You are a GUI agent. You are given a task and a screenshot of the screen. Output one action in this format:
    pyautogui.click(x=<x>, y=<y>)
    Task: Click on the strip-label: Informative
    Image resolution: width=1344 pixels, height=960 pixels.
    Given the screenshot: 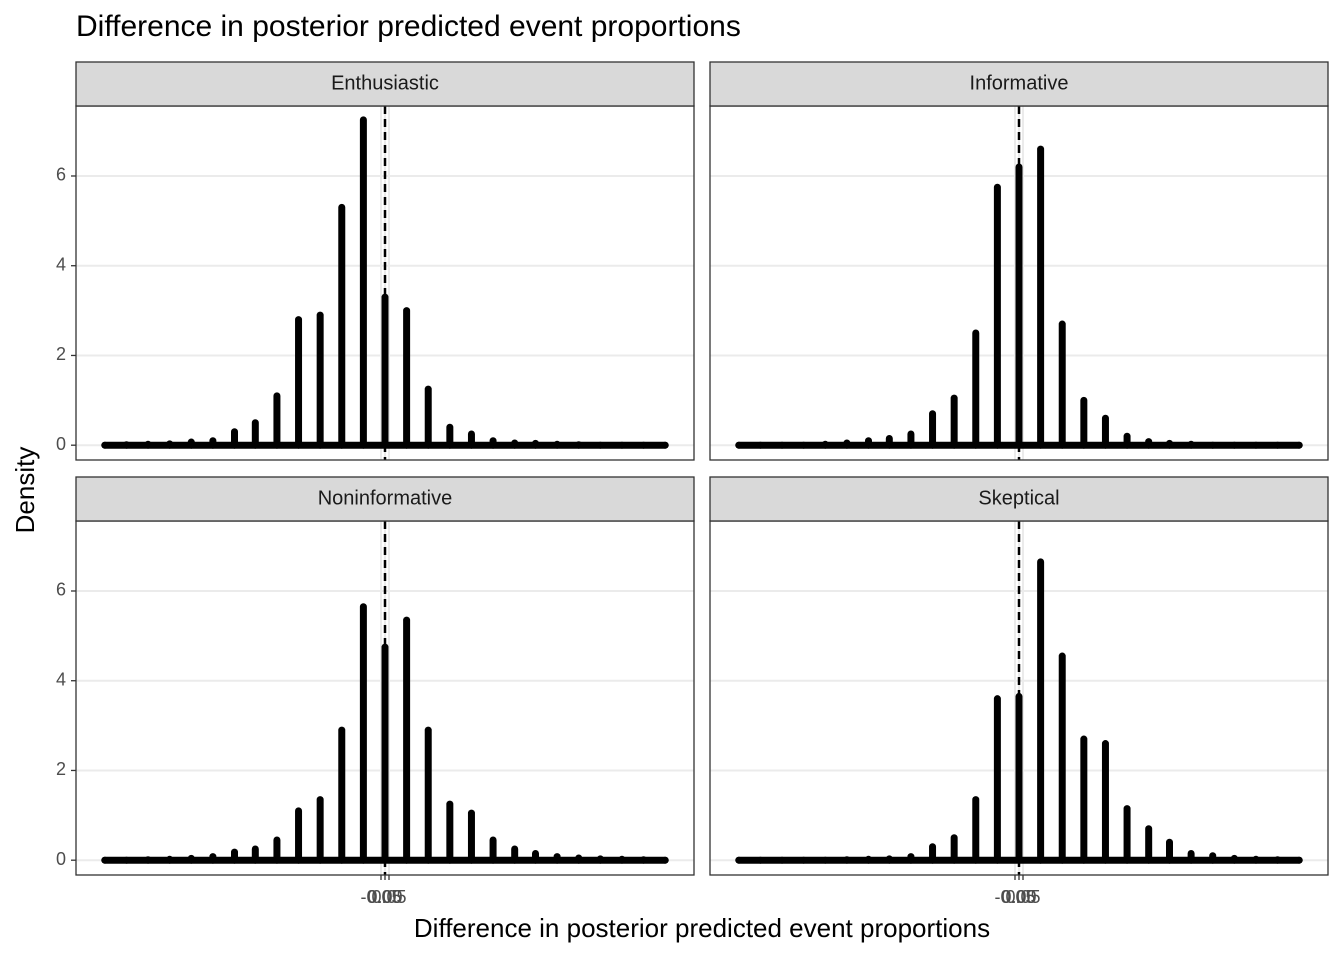 What is the action you would take?
    pyautogui.click(x=1019, y=83)
    